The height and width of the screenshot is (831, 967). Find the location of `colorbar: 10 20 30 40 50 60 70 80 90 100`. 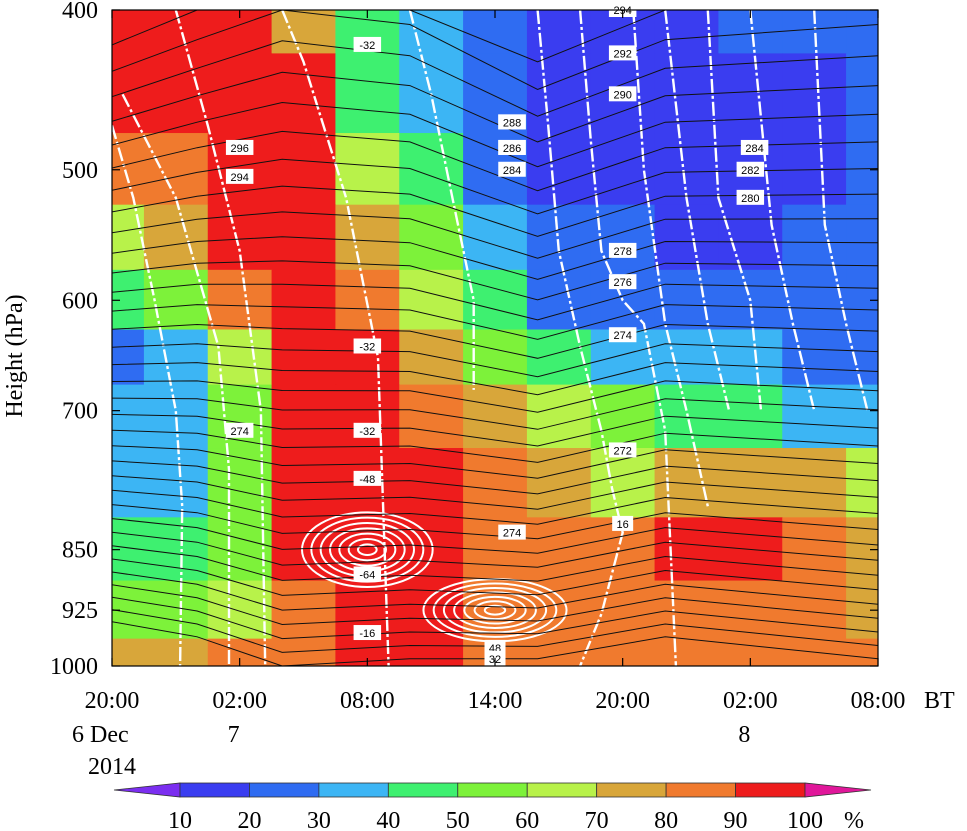

colorbar: 10 20 30 40 50 60 70 80 90 100 is located at coordinates (492, 806).